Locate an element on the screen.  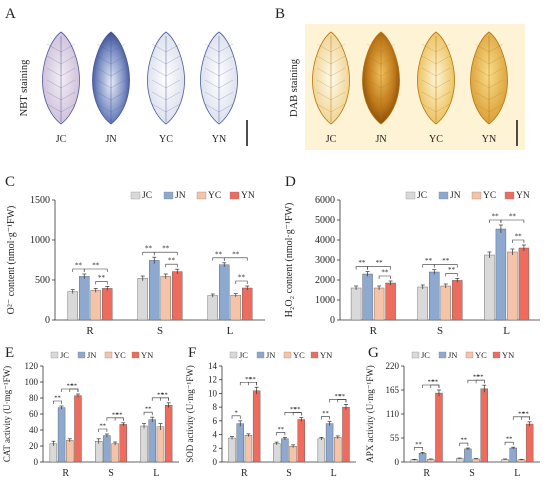
bar-JN-L is located at coordinates (501, 274).